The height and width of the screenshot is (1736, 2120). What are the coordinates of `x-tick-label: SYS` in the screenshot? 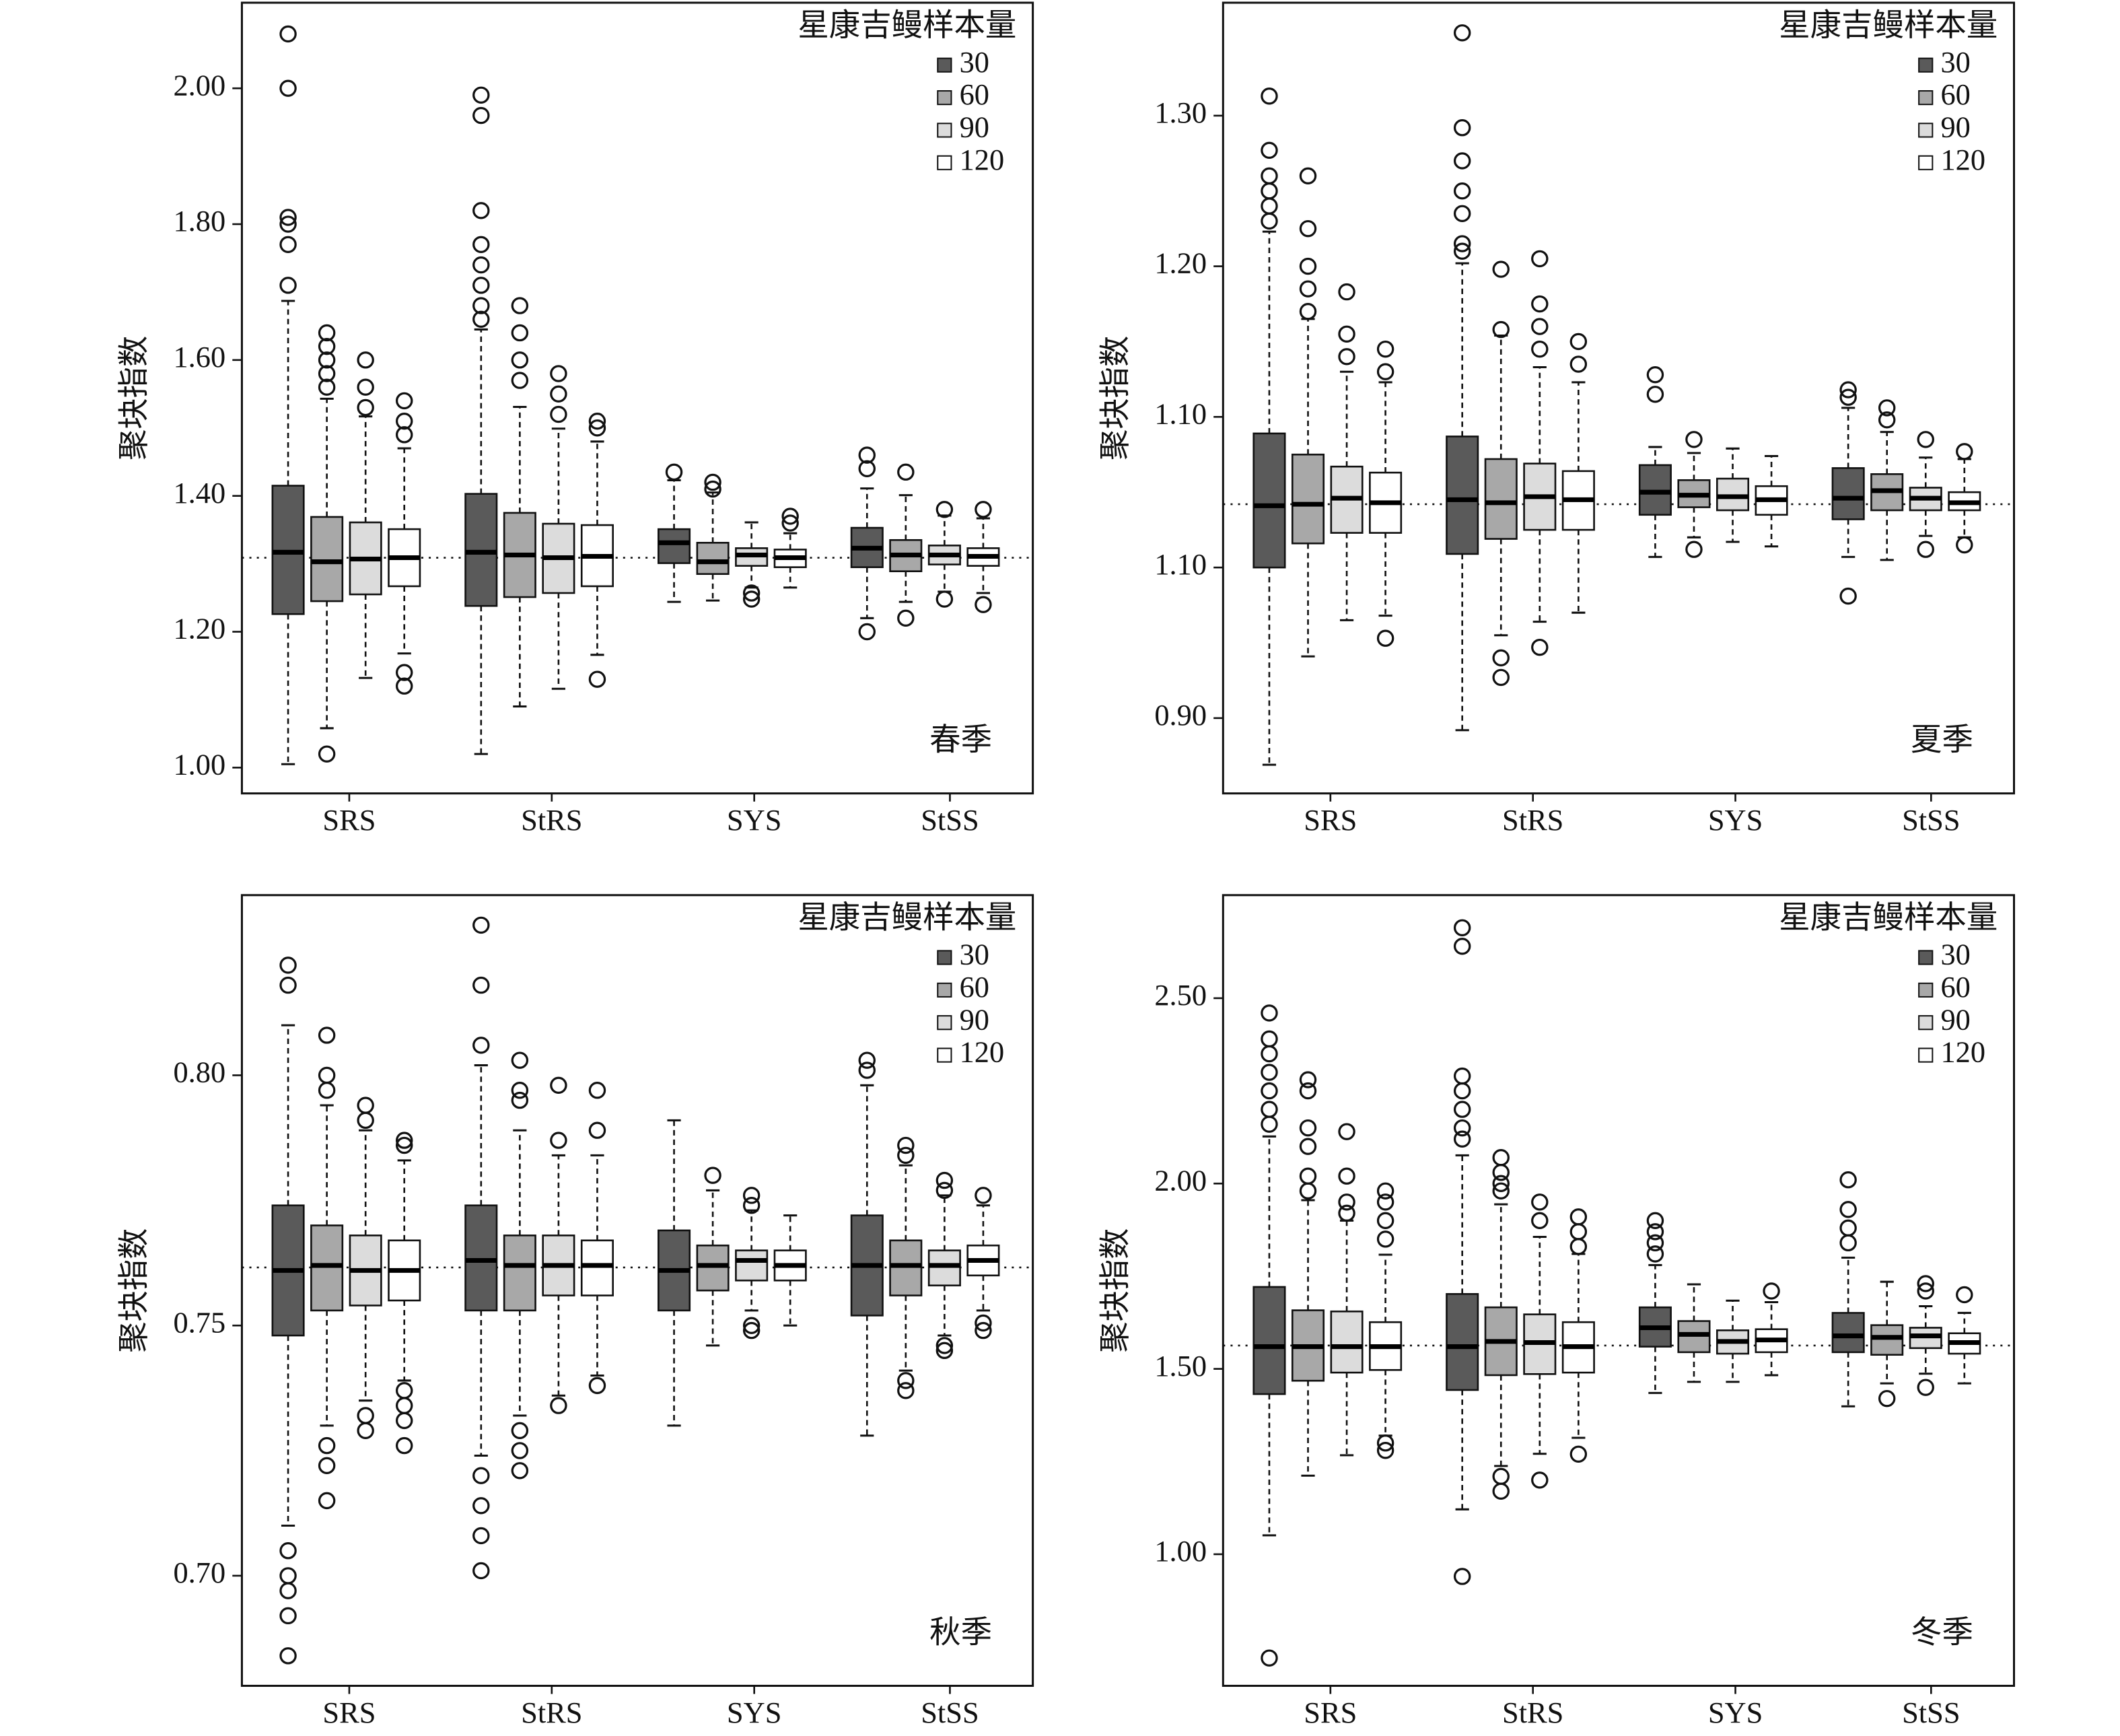 It's located at (754, 1712).